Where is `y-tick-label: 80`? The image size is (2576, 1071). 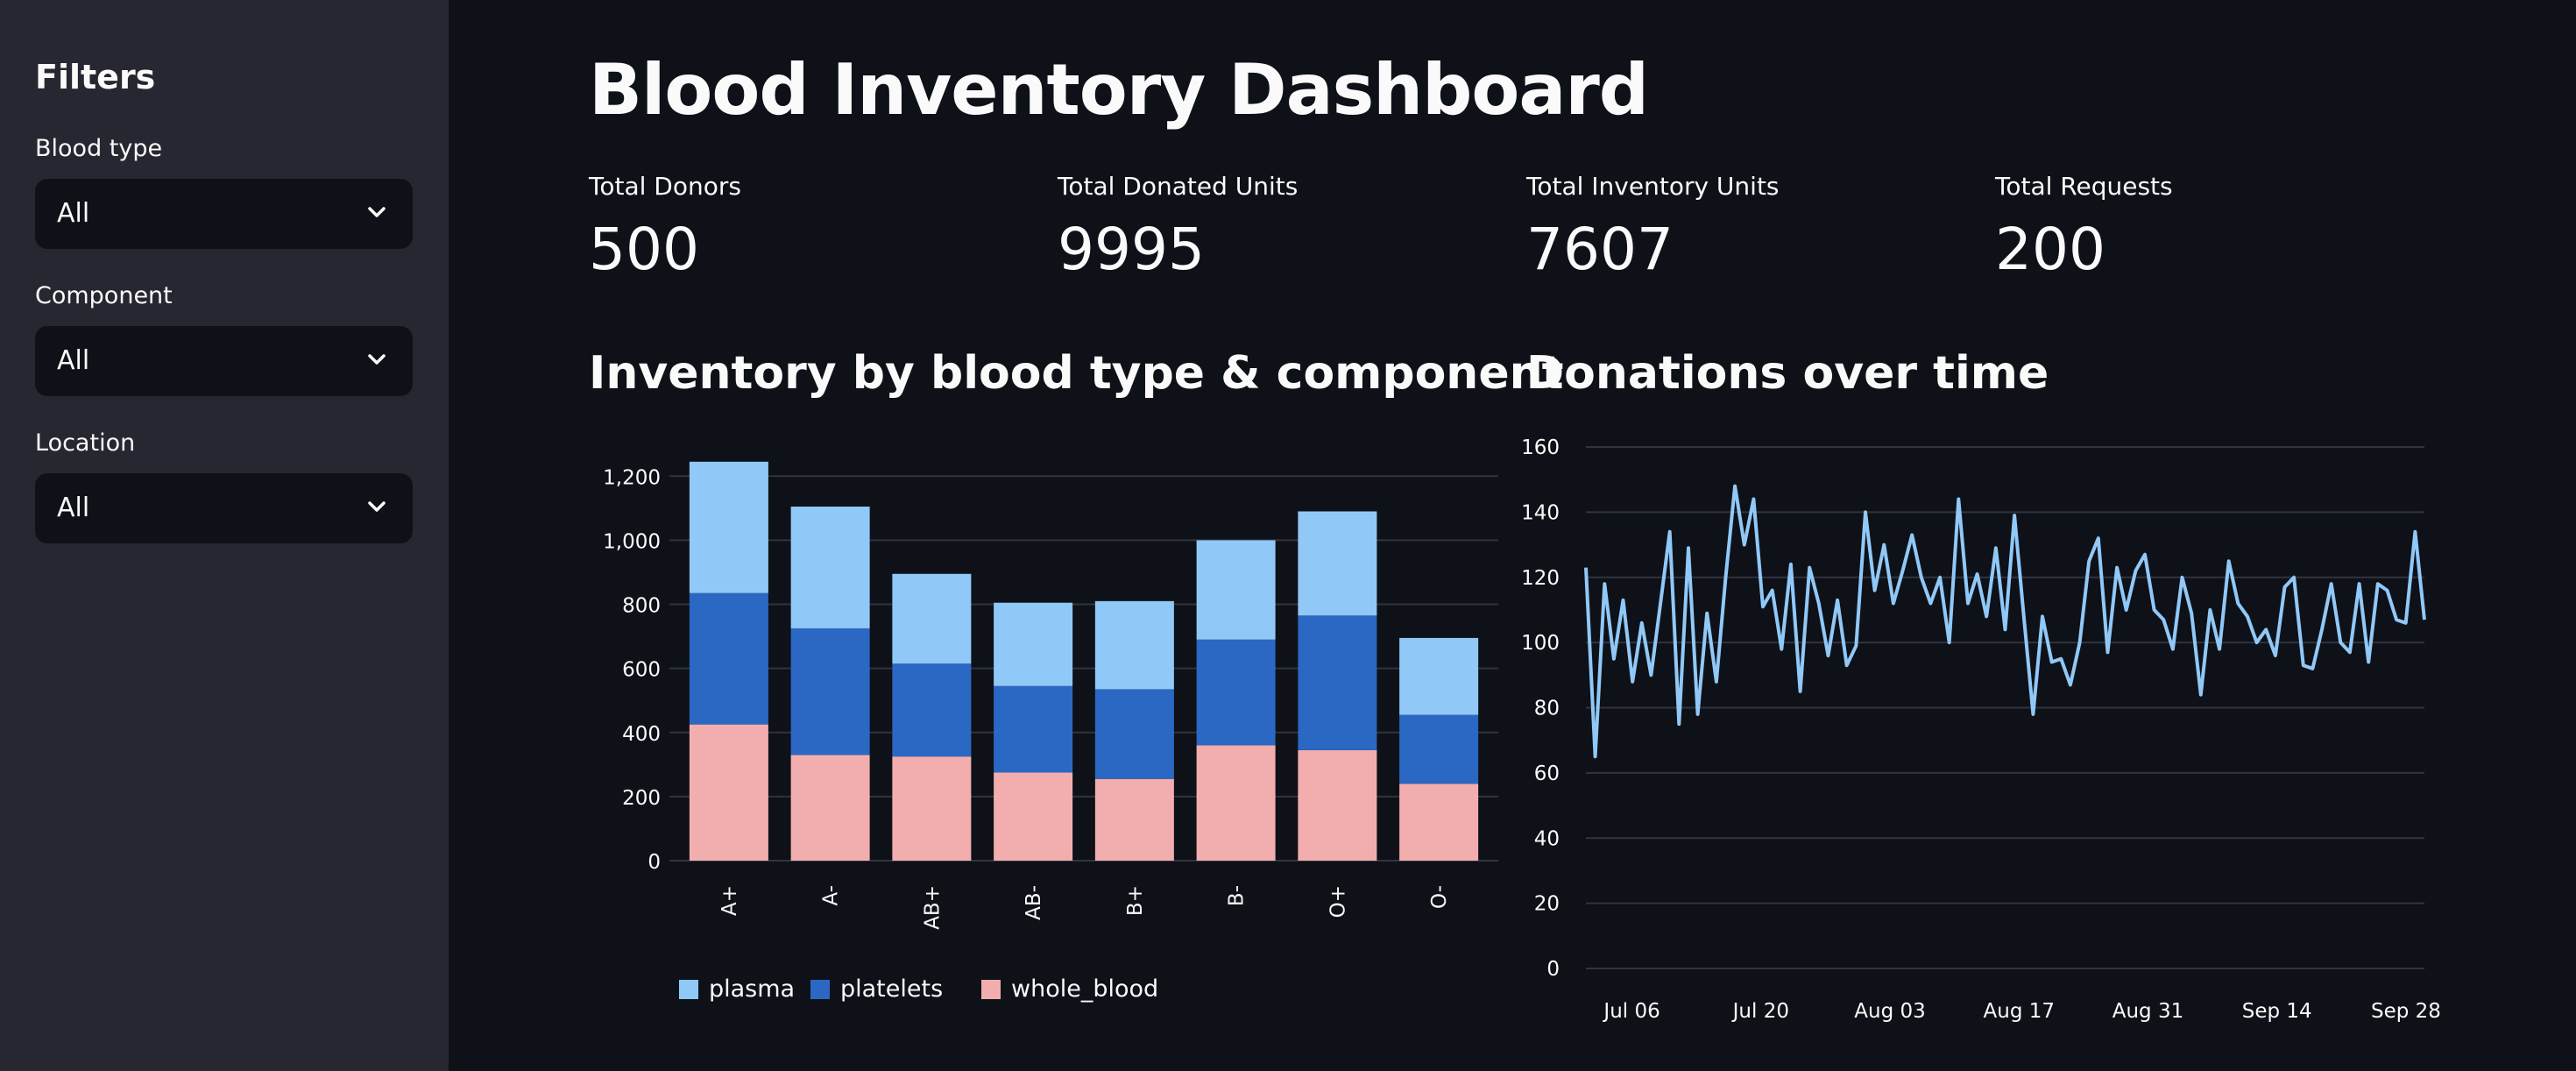 y-tick-label: 80 is located at coordinates (1547, 709).